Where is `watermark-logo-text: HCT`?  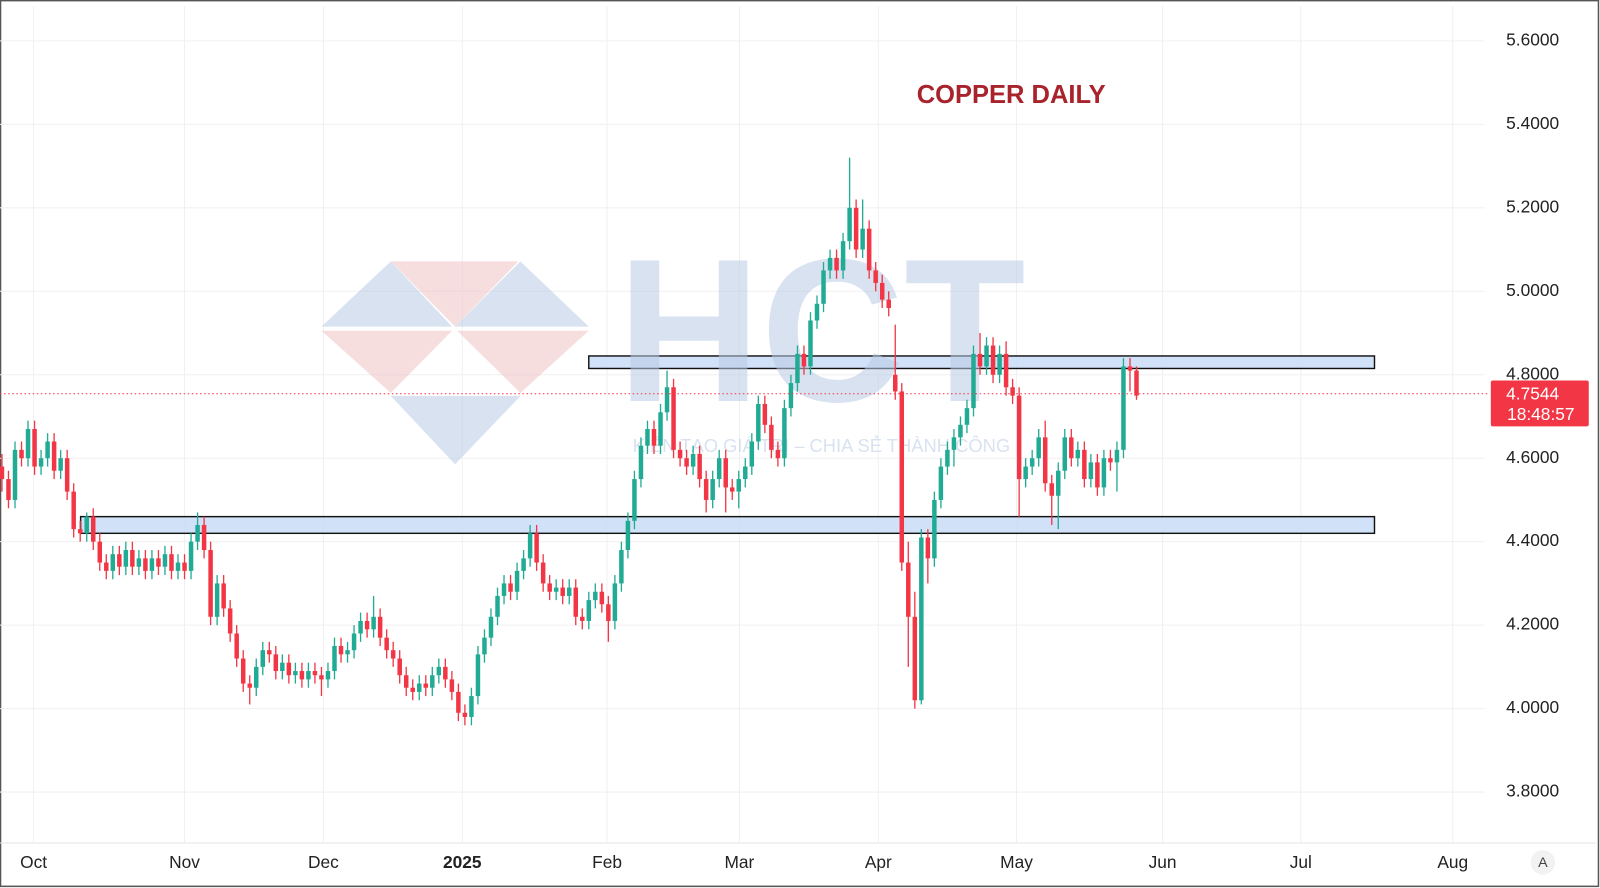
watermark-logo-text: HCT is located at coordinates (821, 331).